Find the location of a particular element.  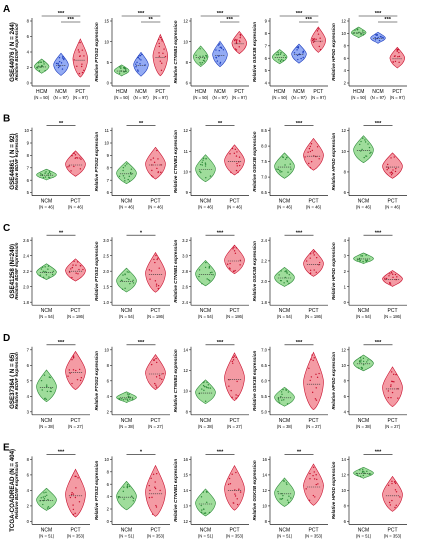

y-tick-label: 6 is located at coordinates (266, 58).